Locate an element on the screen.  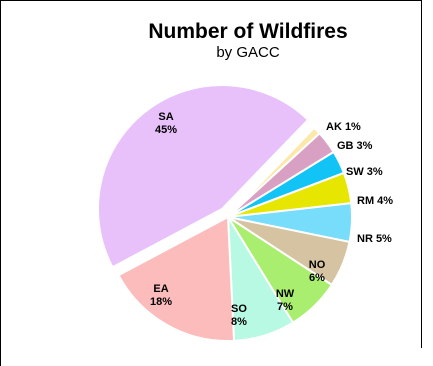
slice-label-rm: RM 4% is located at coordinates (375, 201).